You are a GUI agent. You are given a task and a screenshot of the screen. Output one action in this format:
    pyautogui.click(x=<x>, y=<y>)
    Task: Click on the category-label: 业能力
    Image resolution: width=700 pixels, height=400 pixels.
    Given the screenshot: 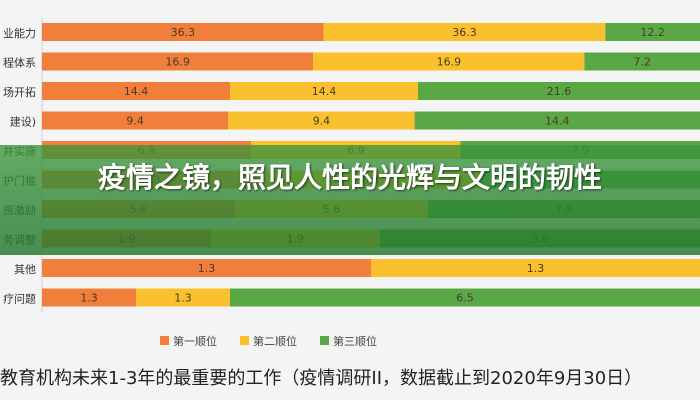 What is the action you would take?
    pyautogui.click(x=19, y=33)
    